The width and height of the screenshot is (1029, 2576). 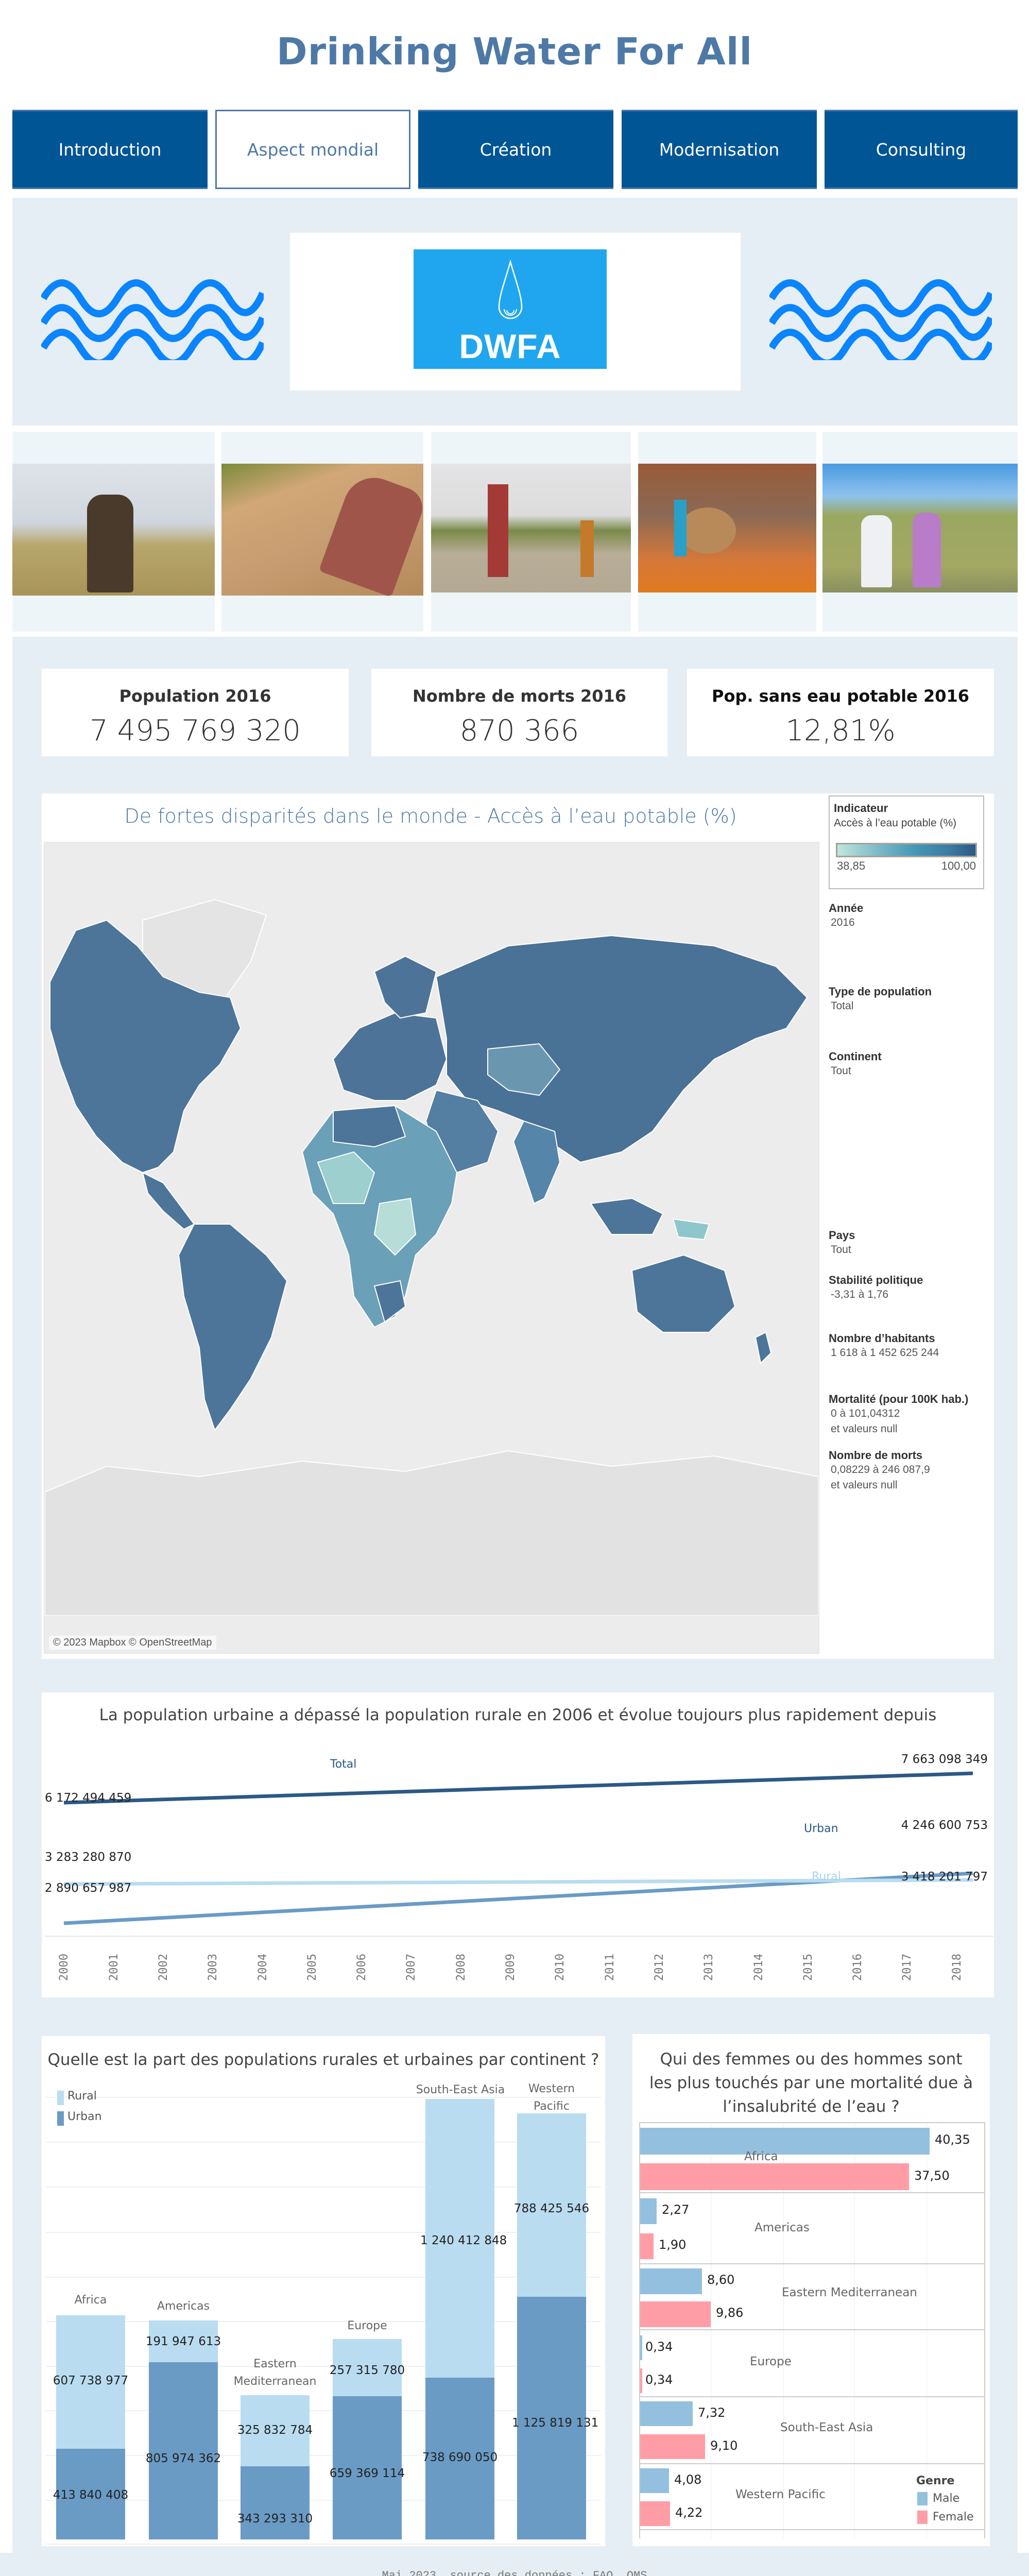 I want to click on gender-legend-title: Genre, so click(x=935, y=2481).